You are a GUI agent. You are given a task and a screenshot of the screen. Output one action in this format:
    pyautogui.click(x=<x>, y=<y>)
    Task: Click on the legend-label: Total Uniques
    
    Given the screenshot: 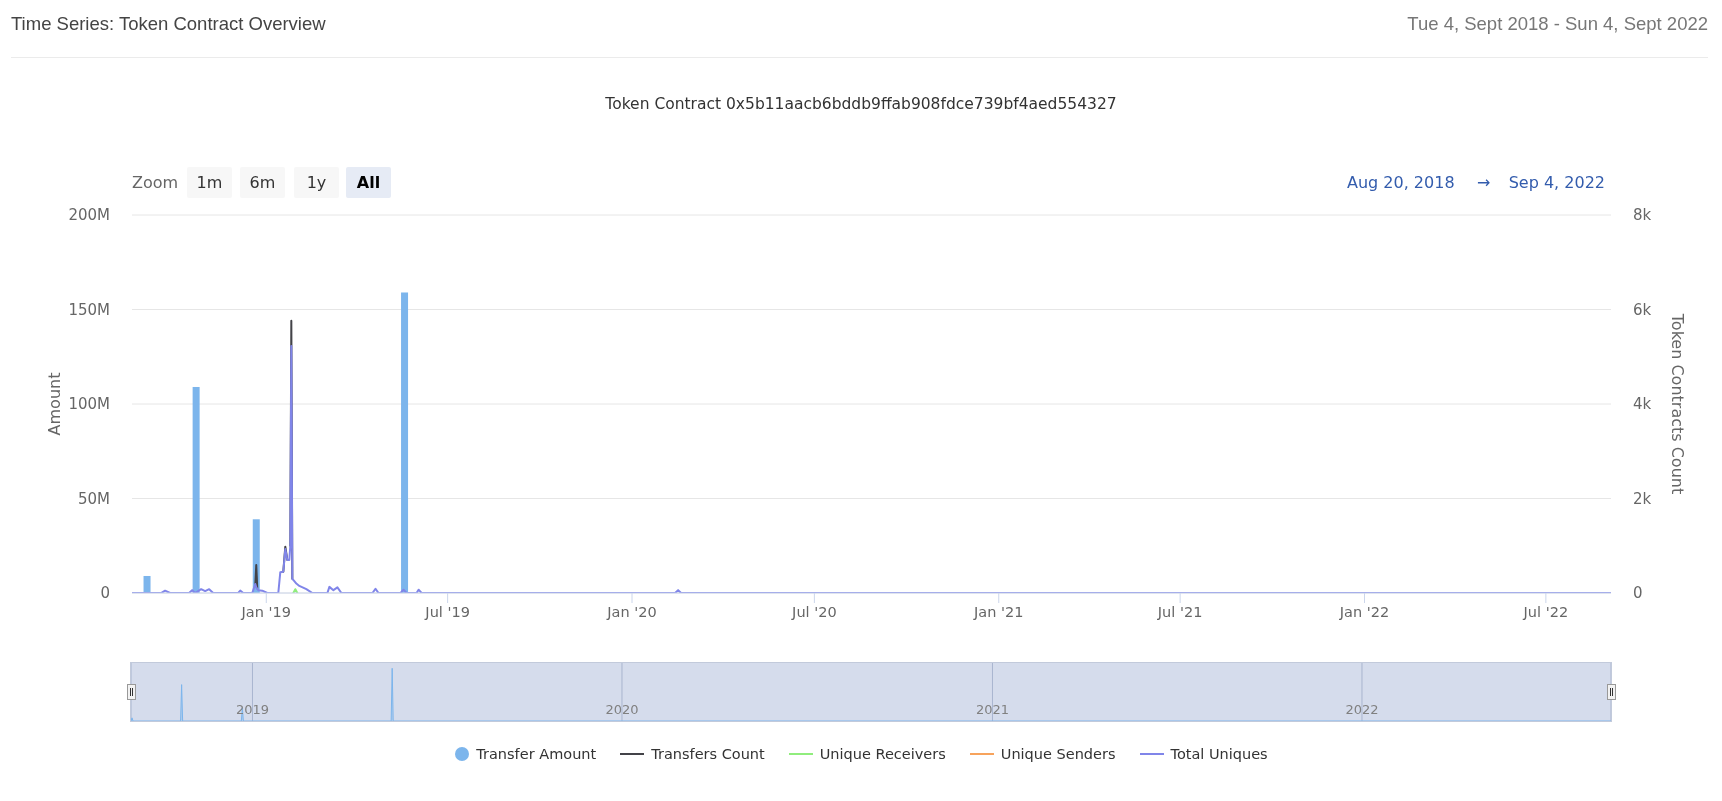 What is the action you would take?
    pyautogui.click(x=1219, y=754)
    